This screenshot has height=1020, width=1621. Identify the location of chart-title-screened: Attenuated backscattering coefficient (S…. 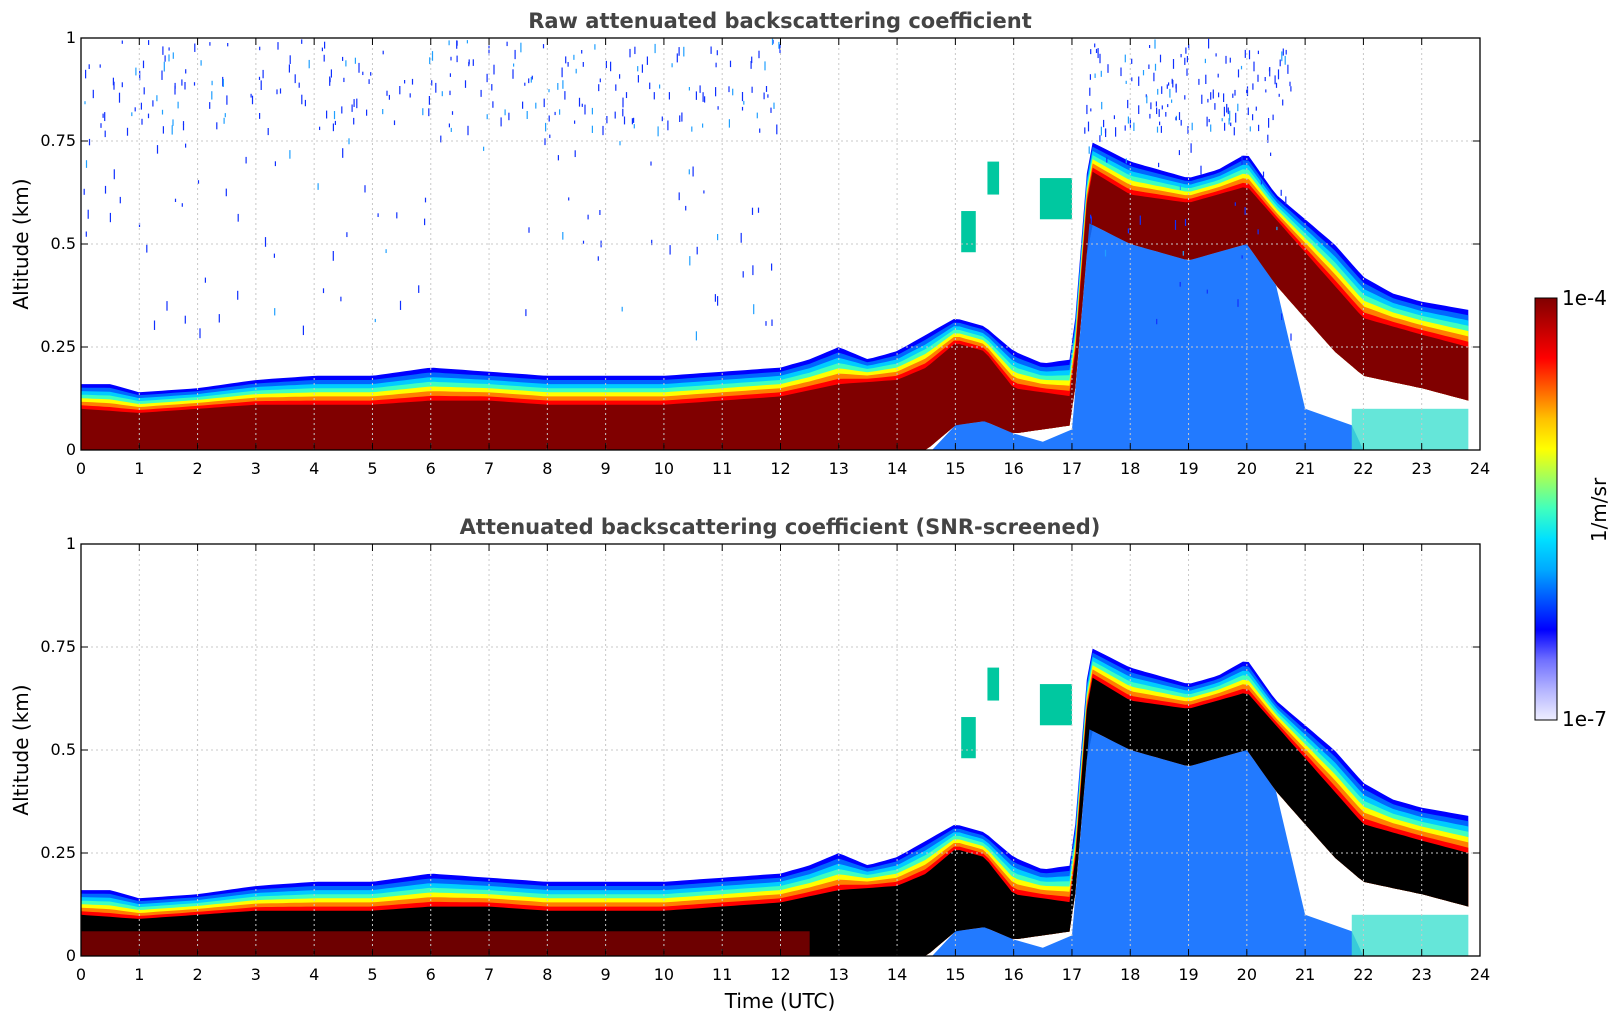
(780, 527).